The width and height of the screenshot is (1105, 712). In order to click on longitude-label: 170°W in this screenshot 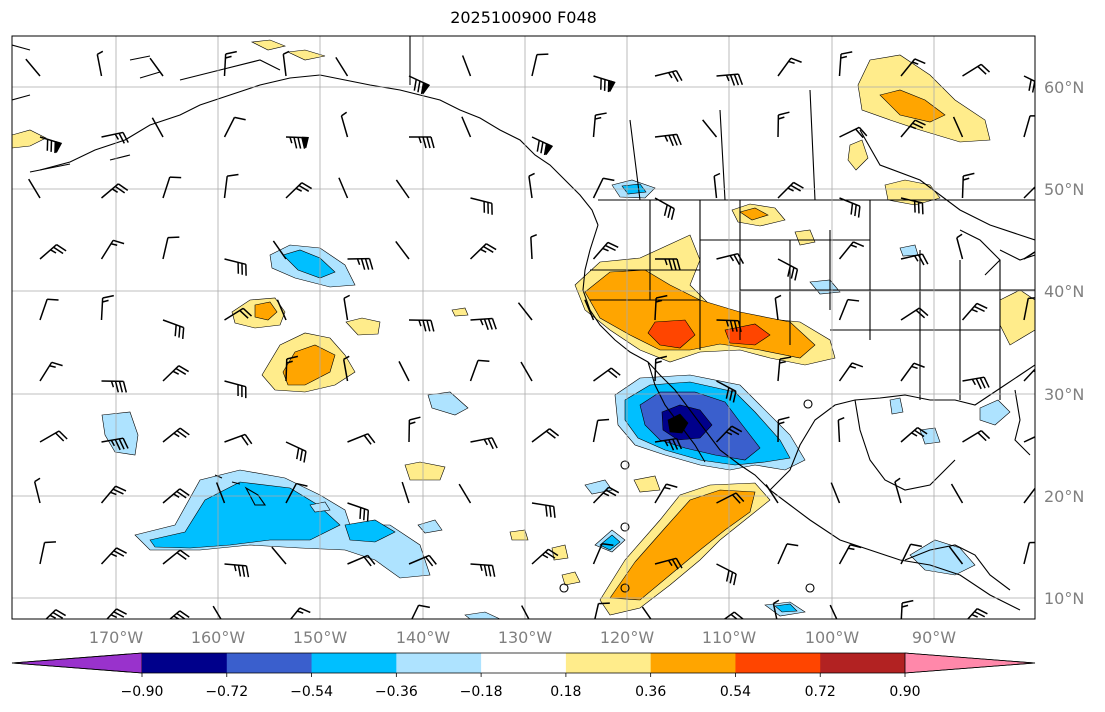, I will do `click(116, 637)`.